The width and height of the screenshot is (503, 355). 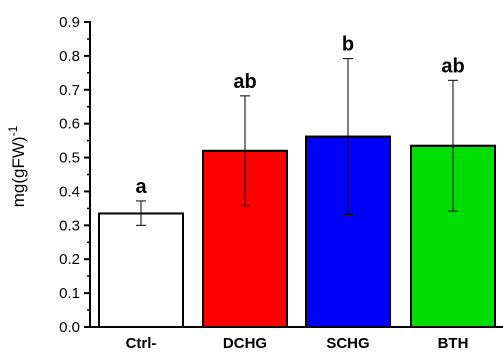 What do you see at coordinates (348, 45) in the screenshot?
I see `significance-label: b` at bounding box center [348, 45].